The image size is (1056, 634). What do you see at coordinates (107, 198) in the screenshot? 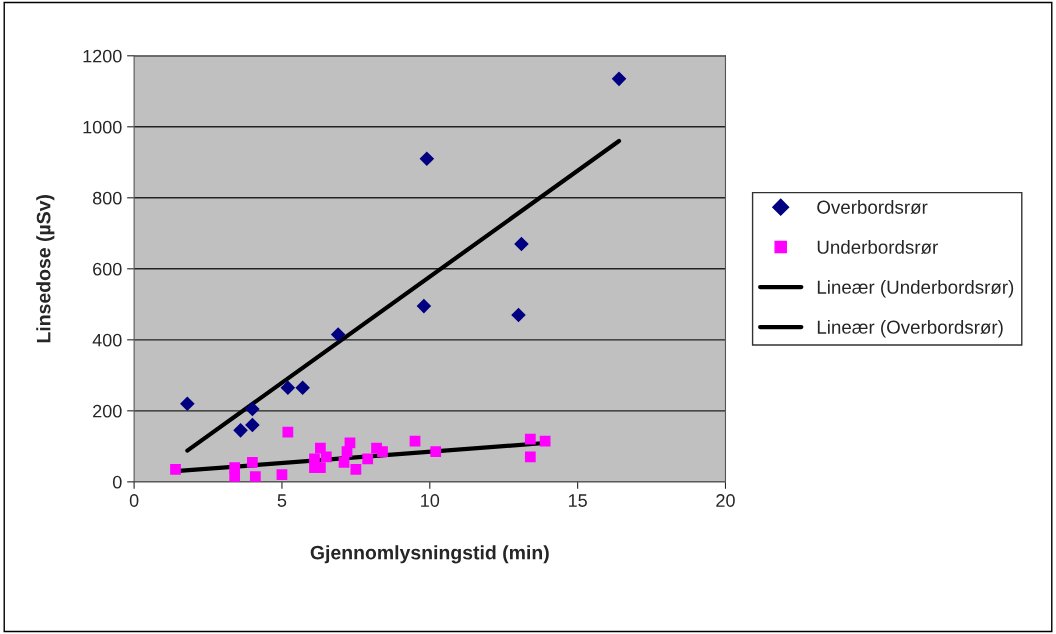
I see `y-tick-label: 800` at bounding box center [107, 198].